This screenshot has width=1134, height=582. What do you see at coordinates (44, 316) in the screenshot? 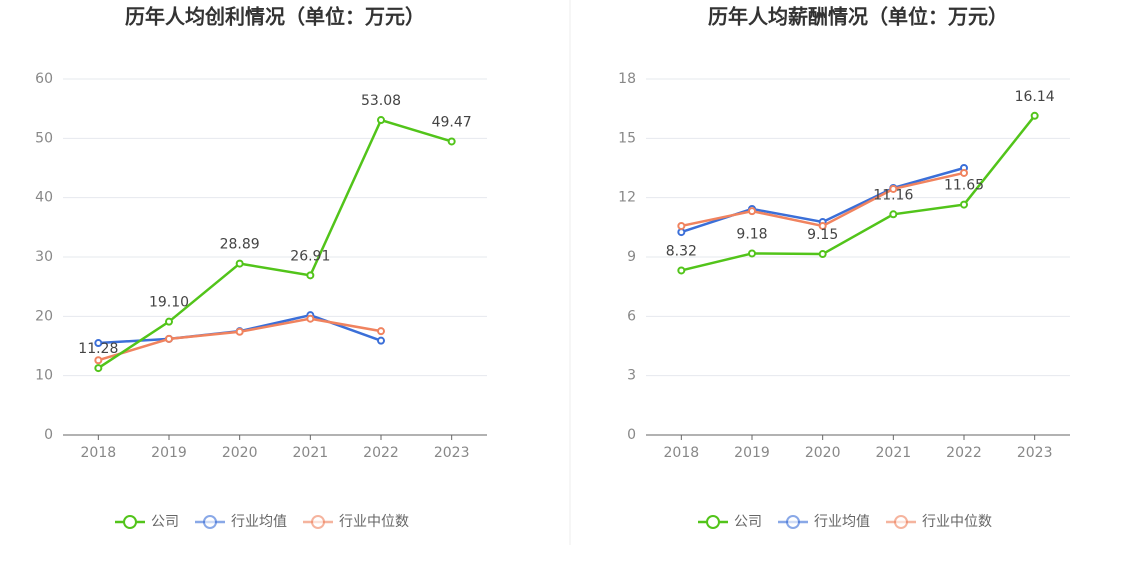
I see `y-tick-label: 20` at bounding box center [44, 316].